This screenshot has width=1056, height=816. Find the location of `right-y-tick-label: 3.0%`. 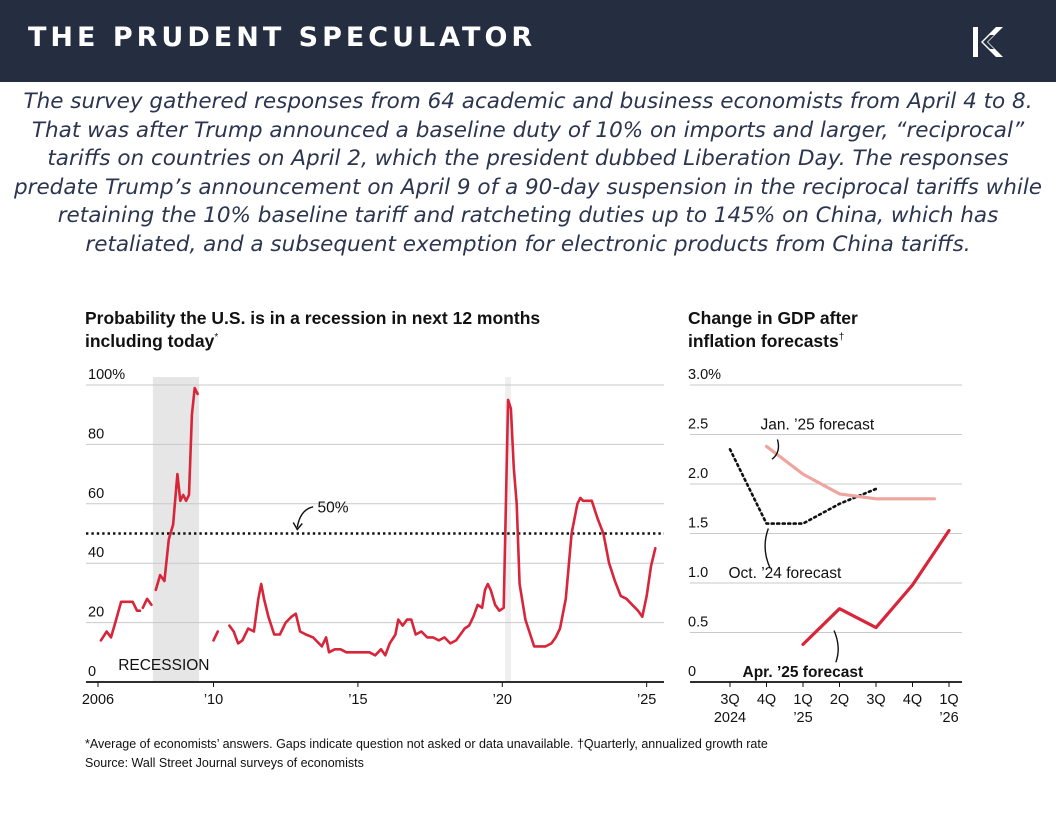

right-y-tick-label: 3.0% is located at coordinates (704, 375).